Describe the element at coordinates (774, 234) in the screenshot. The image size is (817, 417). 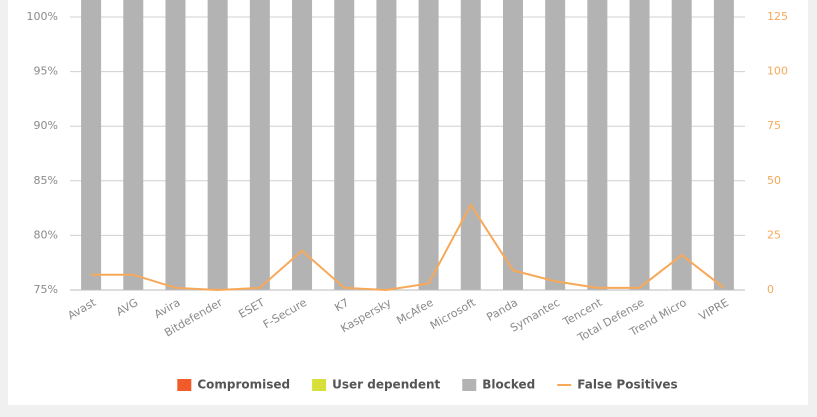
I see `y2-tick-label: 25` at that location.